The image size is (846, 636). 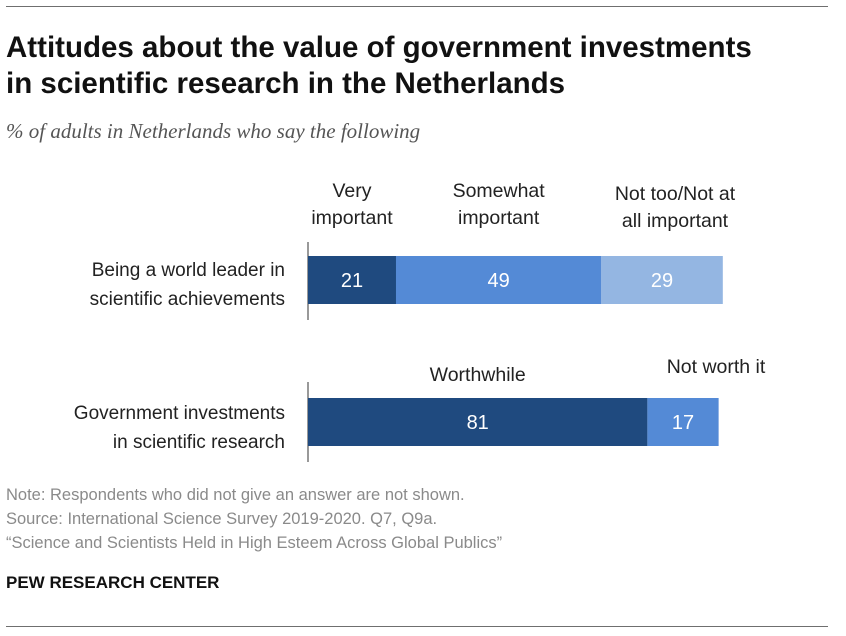 I want to click on segment-header-label: Not worth it, so click(x=716, y=367).